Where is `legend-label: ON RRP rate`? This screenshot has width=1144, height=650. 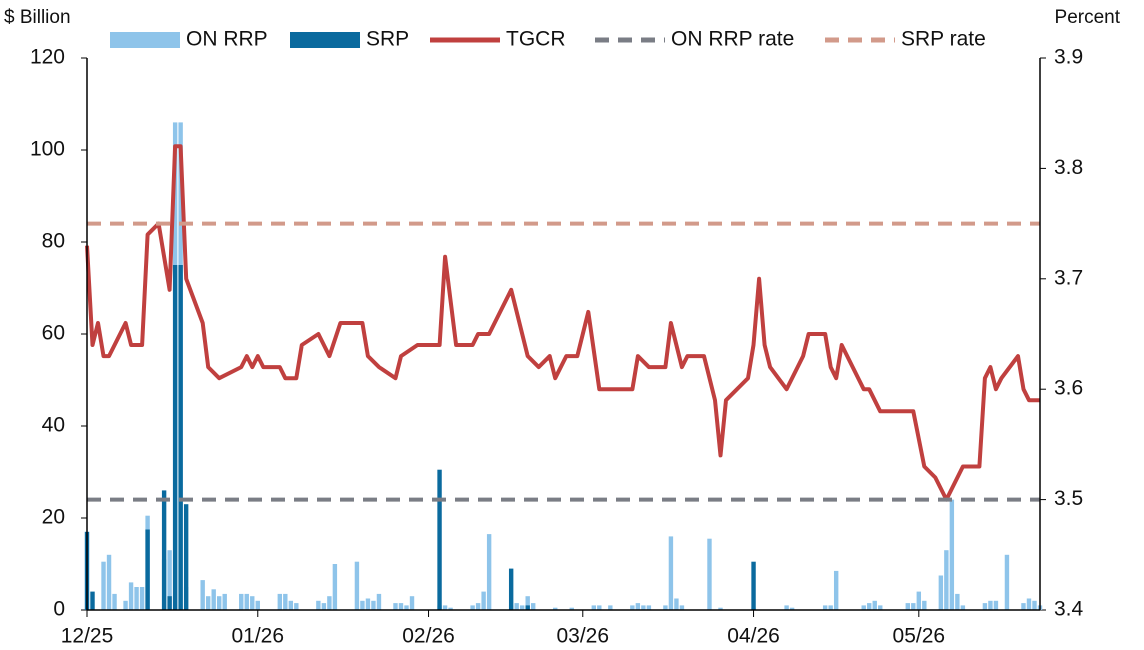
legend-label: ON RRP rate is located at coordinates (732, 39).